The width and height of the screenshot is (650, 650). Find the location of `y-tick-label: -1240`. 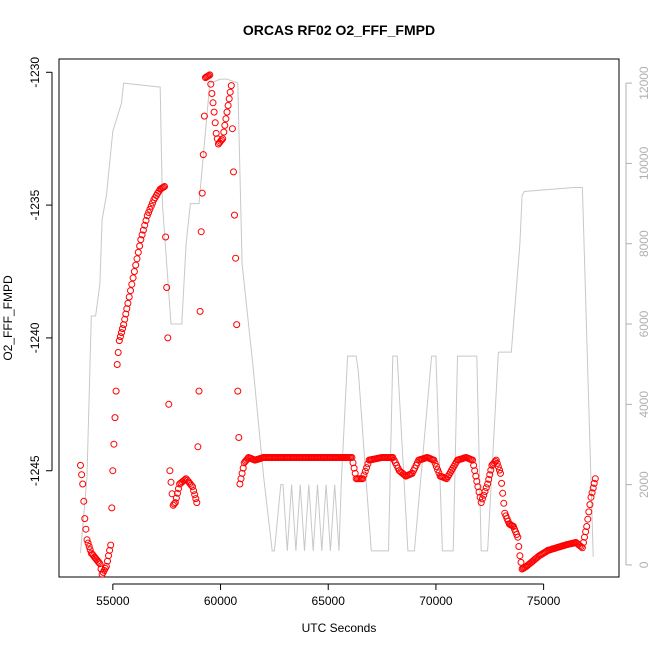

y-tick-label: -1240 is located at coordinates (35, 337).